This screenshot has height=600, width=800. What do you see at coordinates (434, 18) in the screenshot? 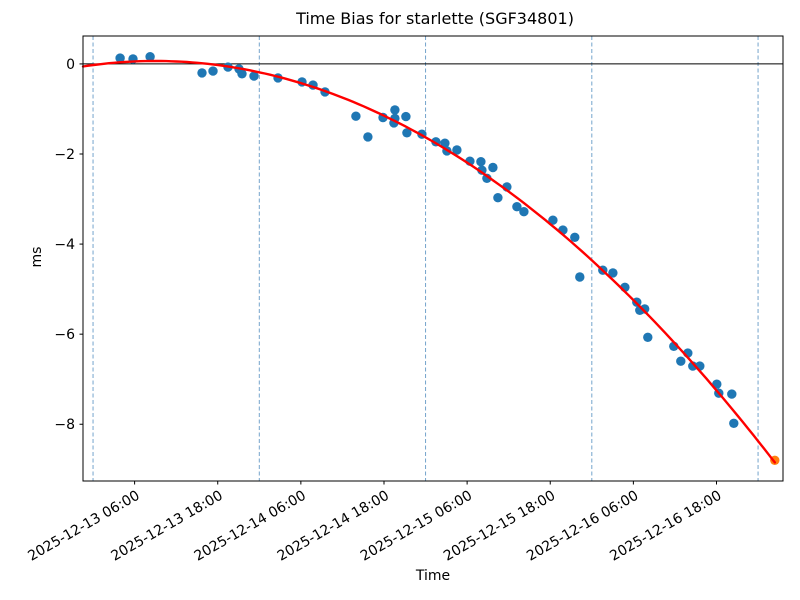
I see `chart-title: Time Bias for starlette (SGF34801)` at bounding box center [434, 18].